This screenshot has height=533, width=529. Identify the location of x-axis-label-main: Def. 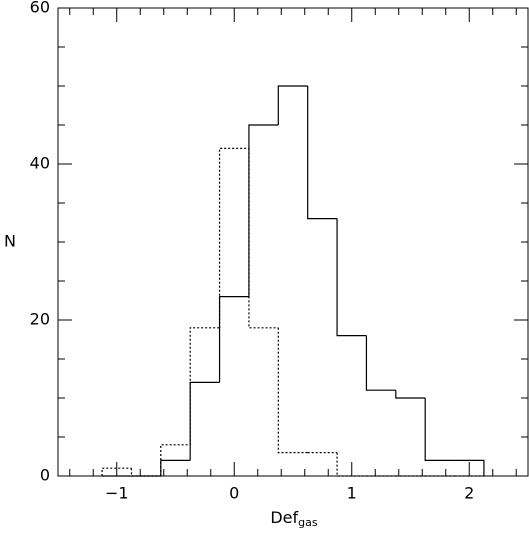
(284, 517).